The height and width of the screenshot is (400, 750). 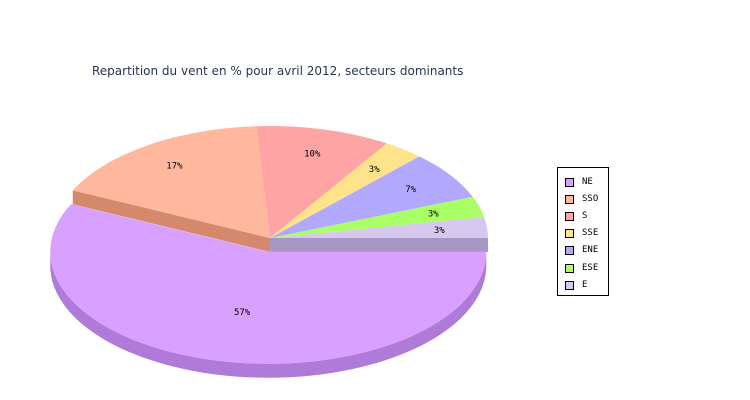 I want to click on legend-entry-ne: NE, so click(x=583, y=182).